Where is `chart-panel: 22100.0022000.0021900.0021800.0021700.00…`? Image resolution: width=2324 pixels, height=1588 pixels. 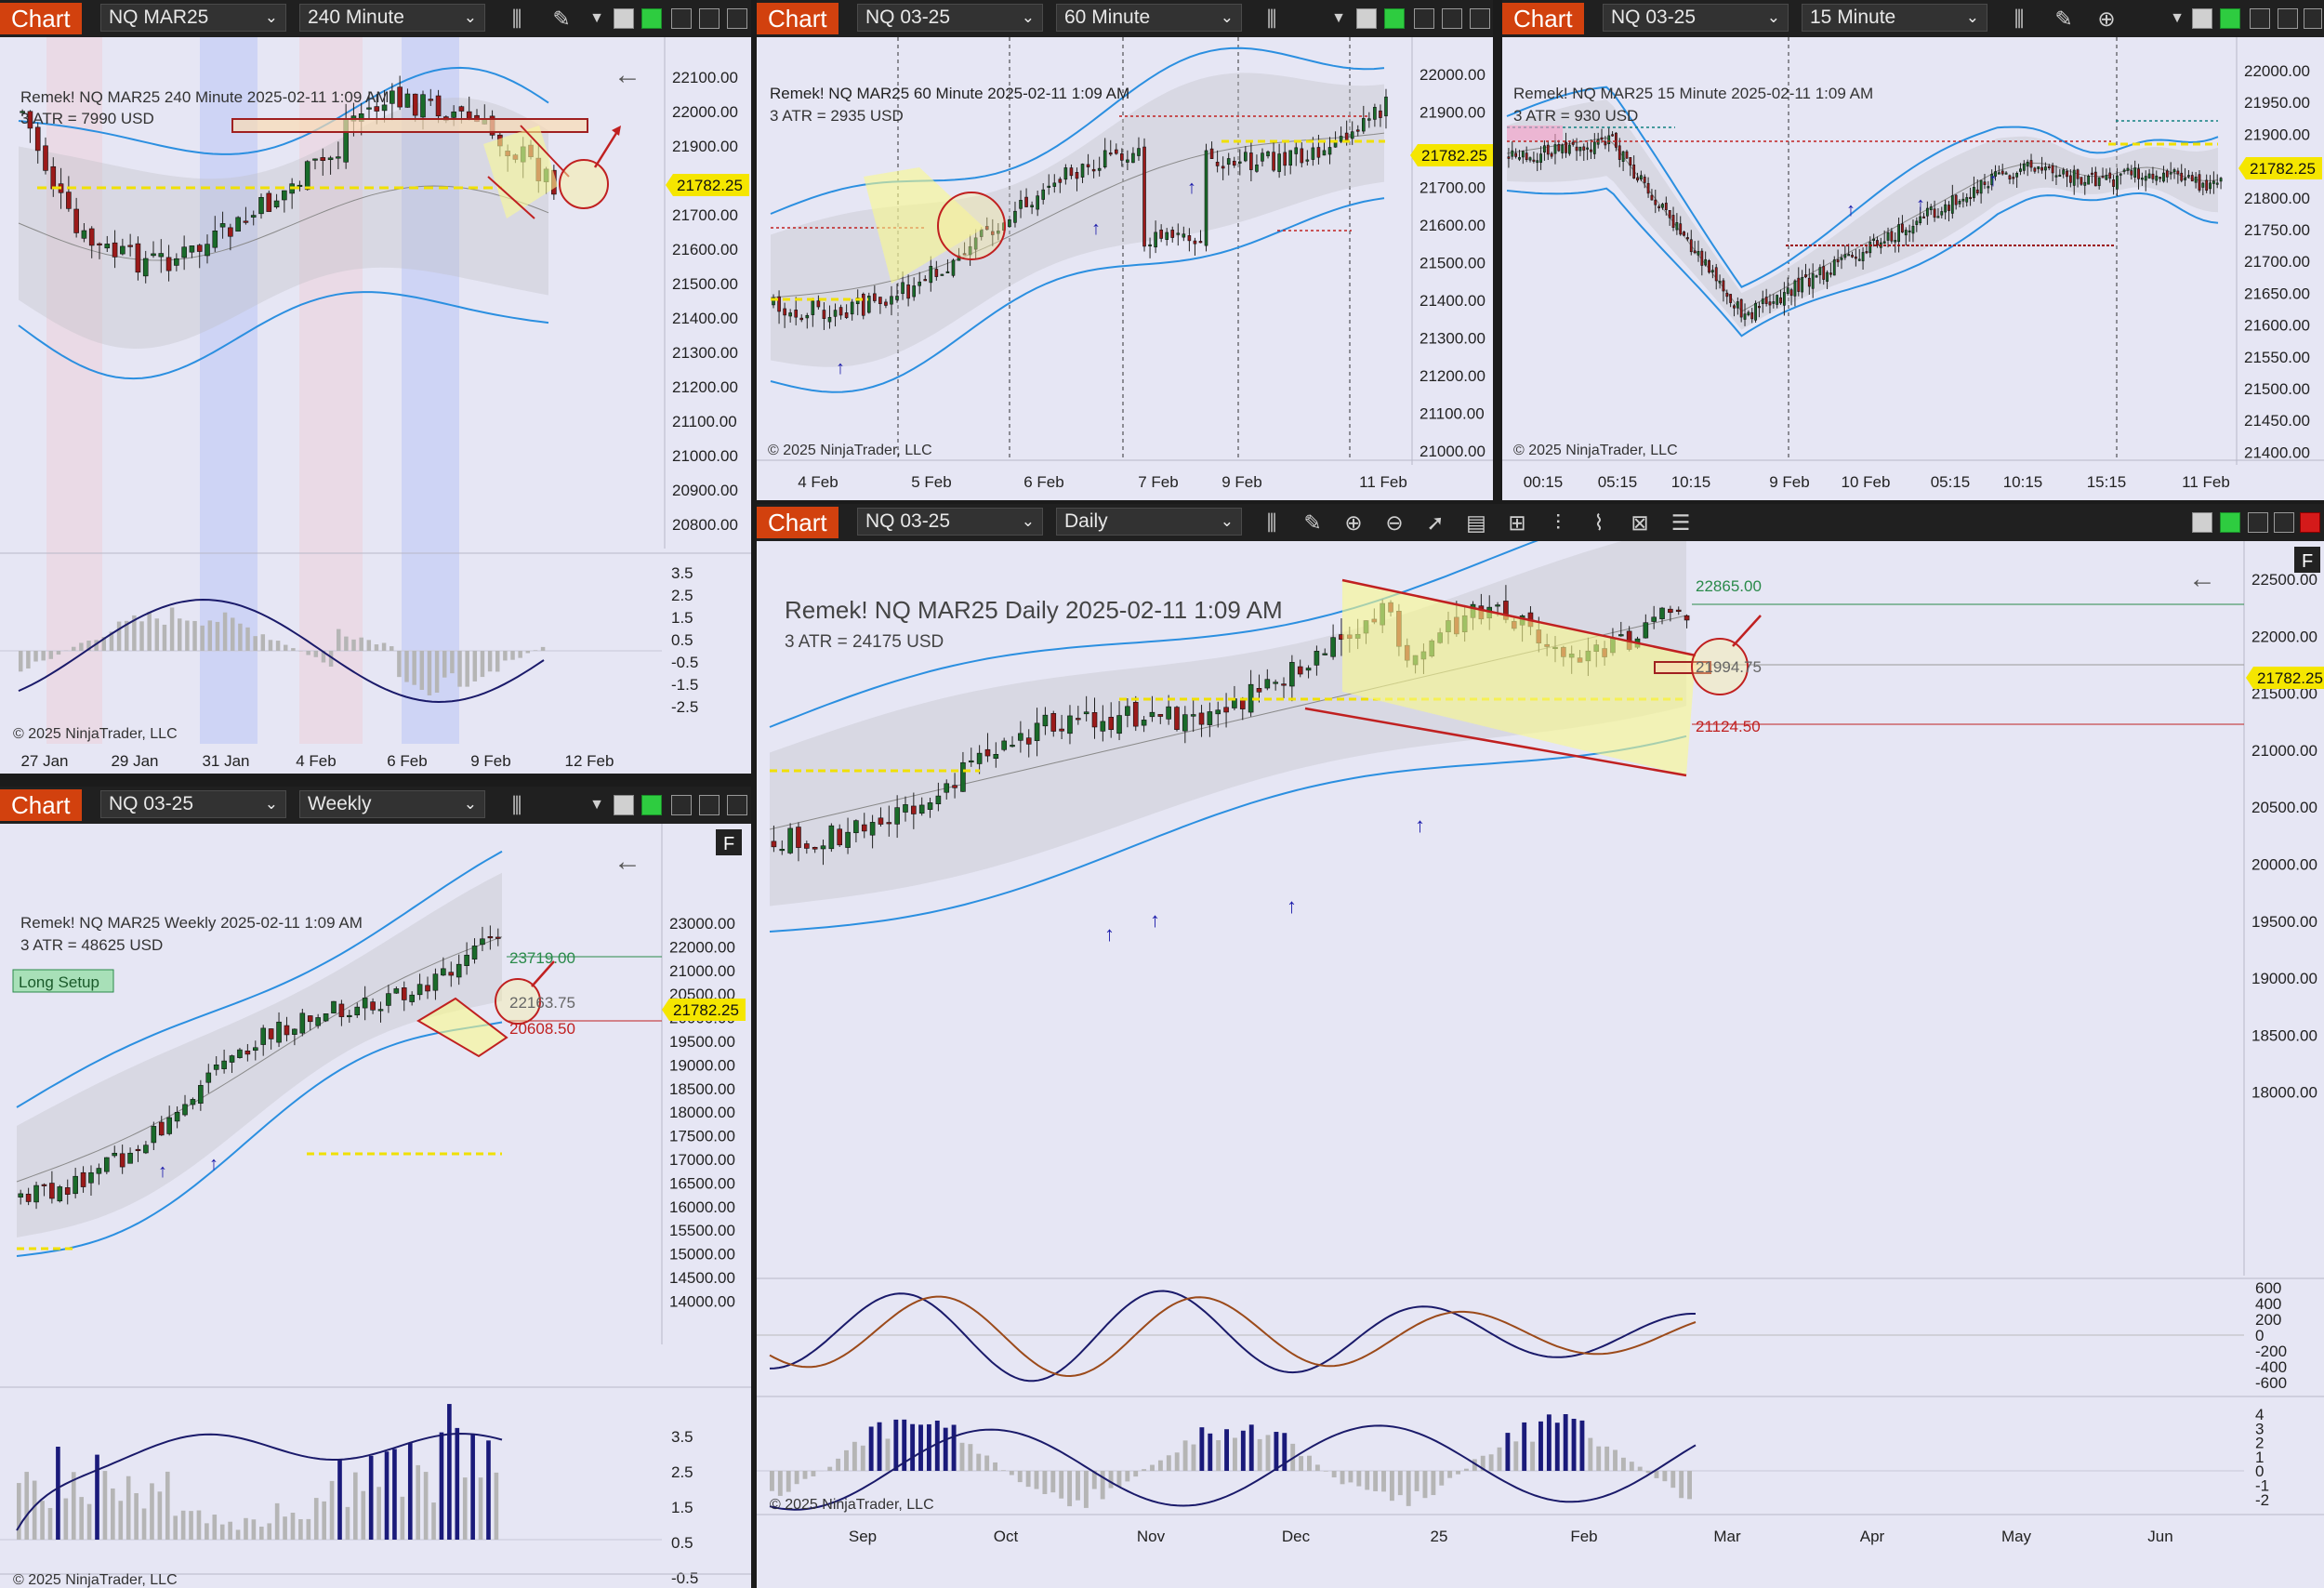
chart-panel: 22100.0022000.0021900.0021800.0021700.00… is located at coordinates (375, 405).